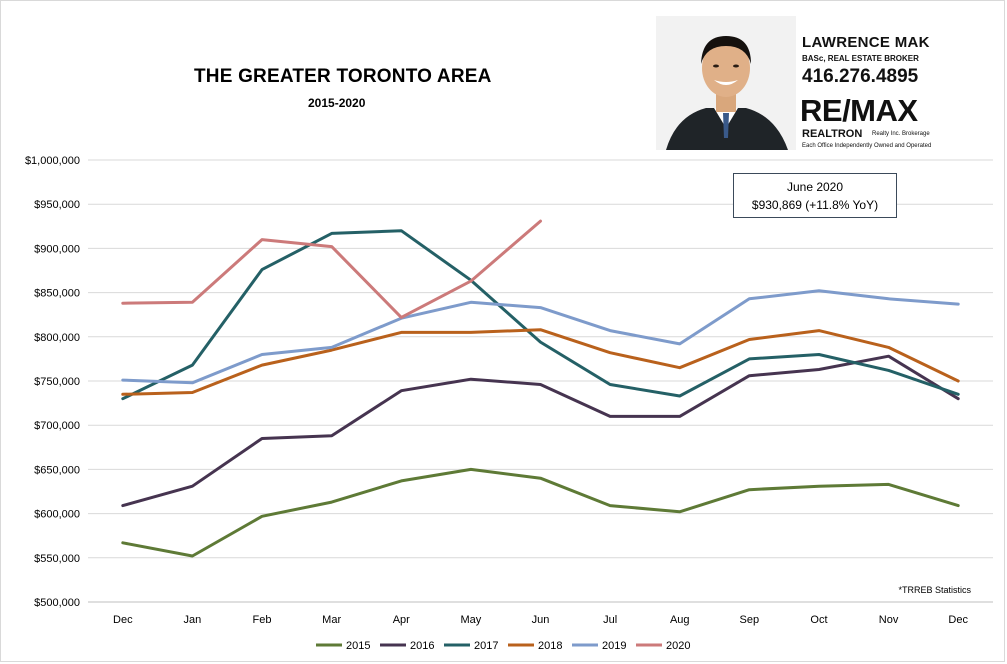 Image resolution: width=1007 pixels, height=664 pixels. What do you see at coordinates (818, 620) in the screenshot?
I see `x-tick-label: Oct` at bounding box center [818, 620].